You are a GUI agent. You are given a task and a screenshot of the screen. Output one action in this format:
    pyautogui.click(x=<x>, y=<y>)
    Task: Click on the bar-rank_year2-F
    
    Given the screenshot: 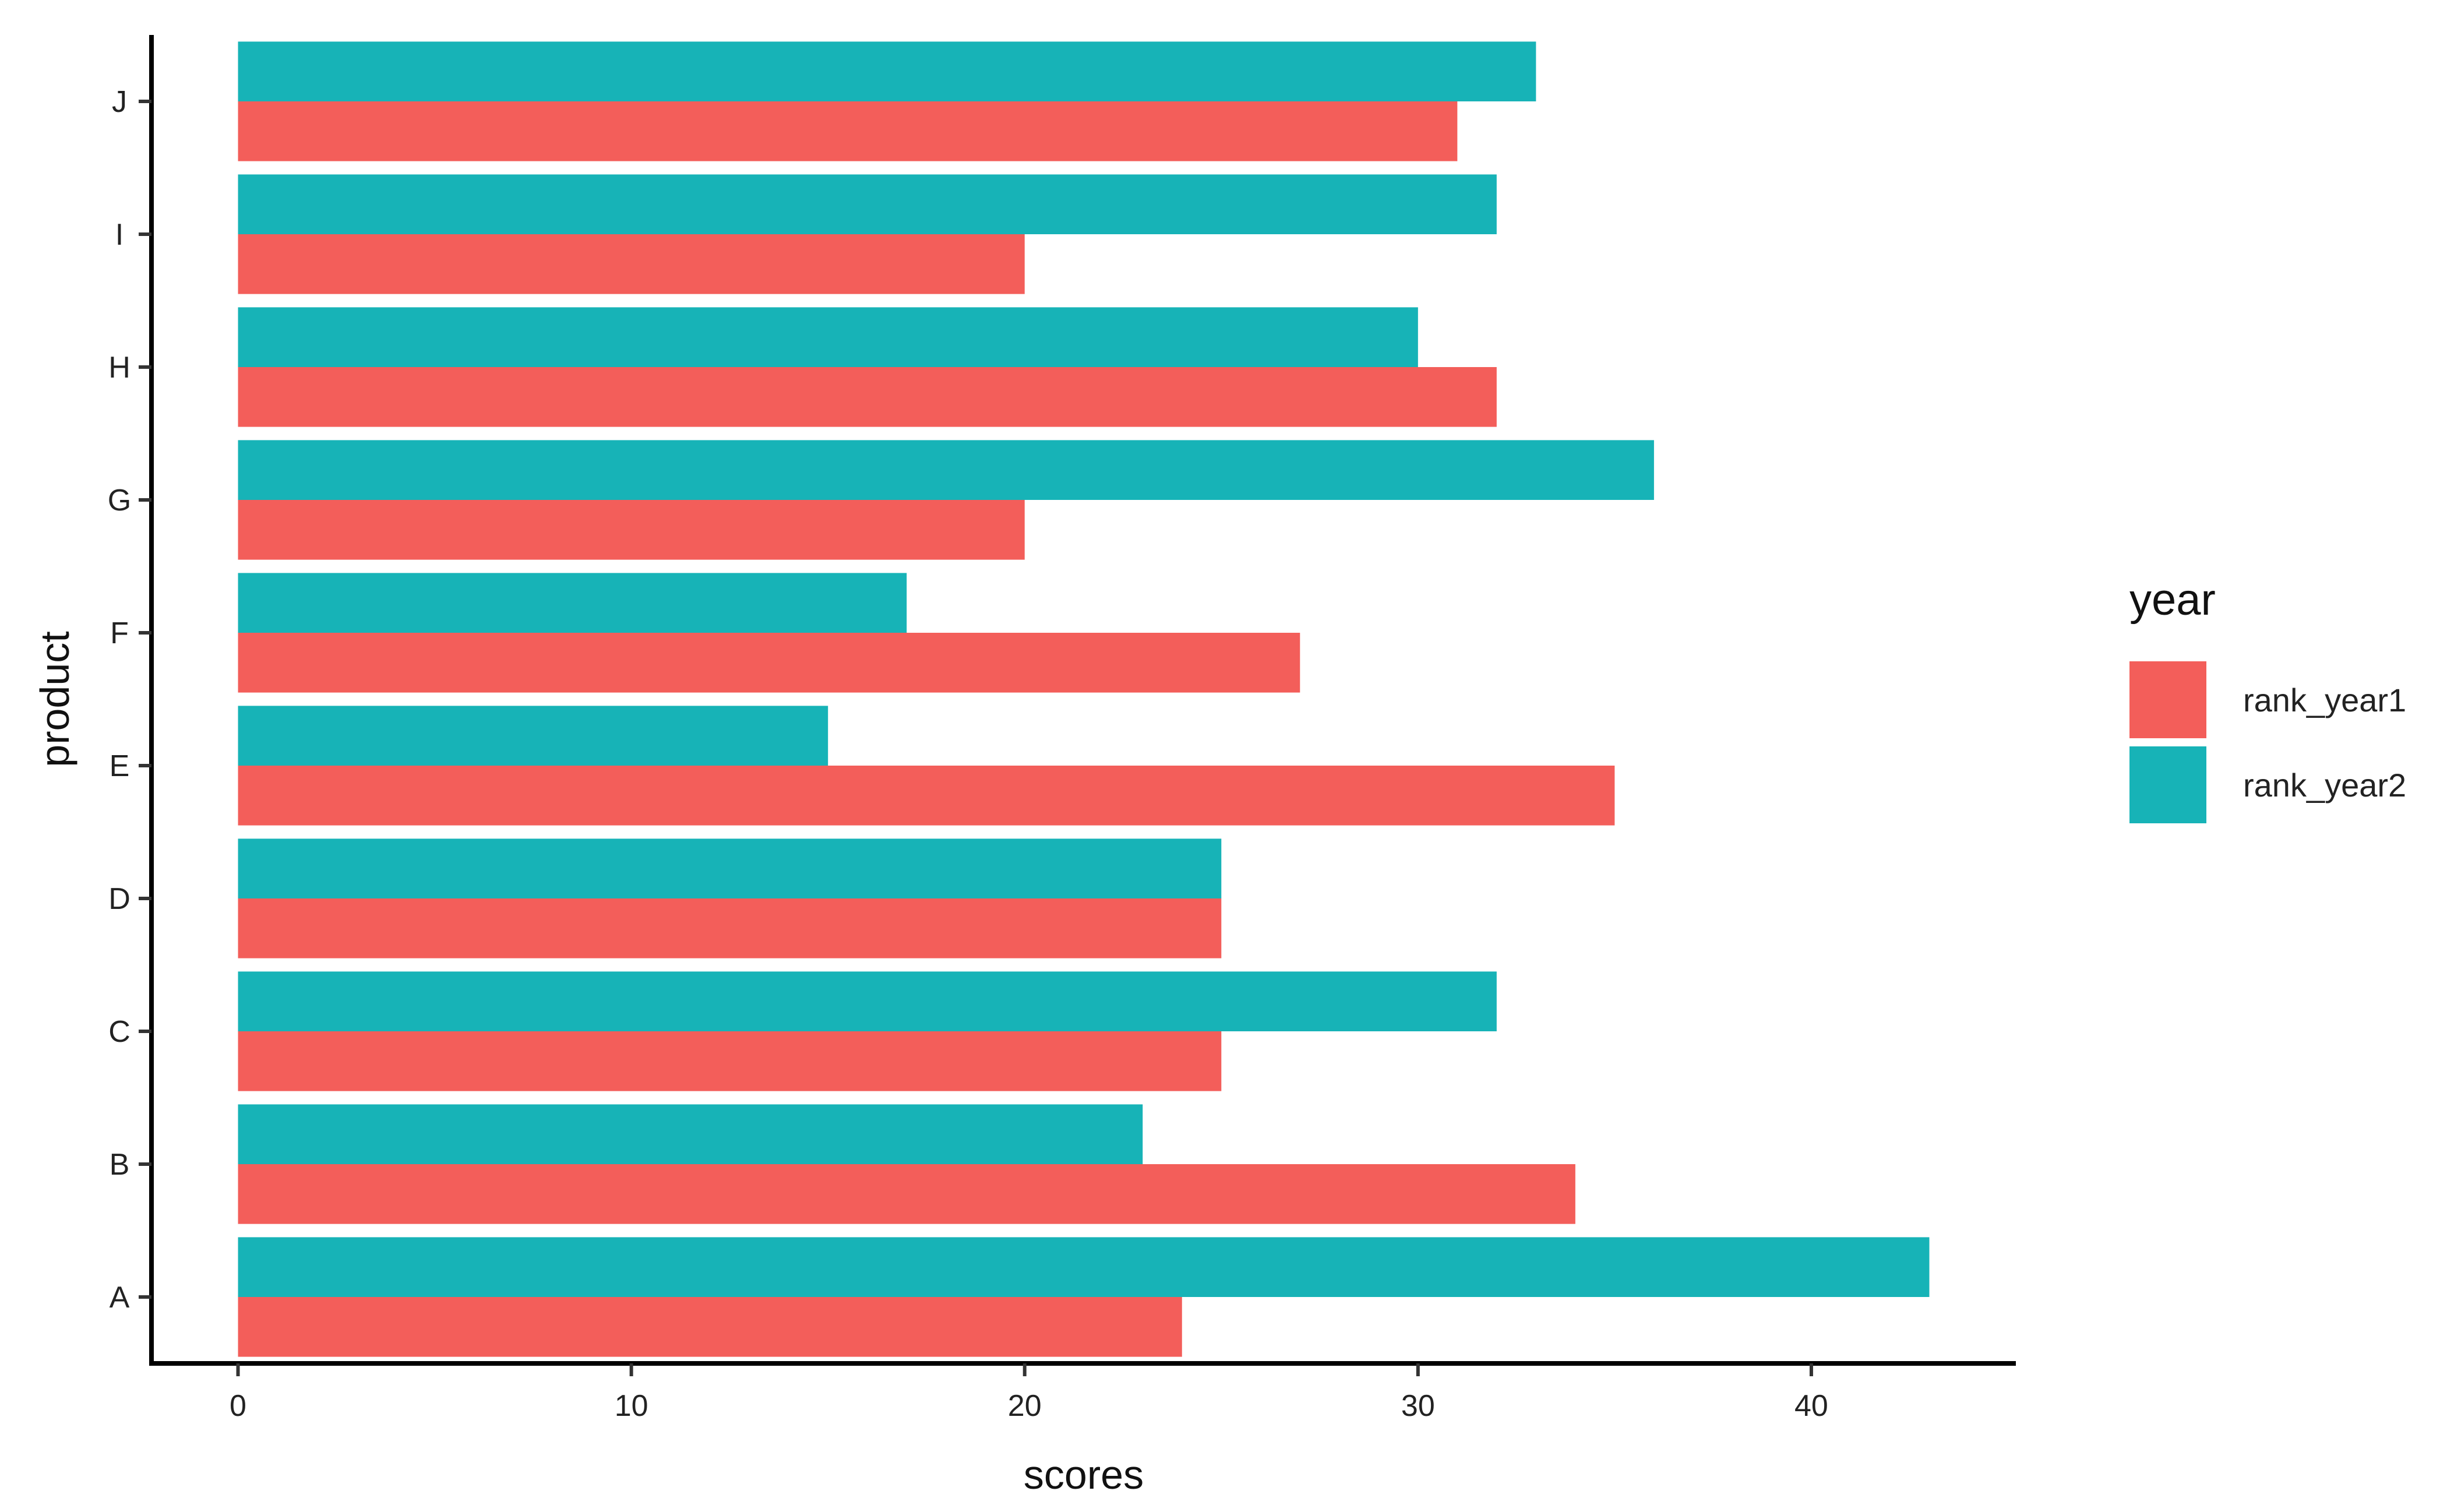 What is the action you would take?
    pyautogui.click(x=572, y=603)
    